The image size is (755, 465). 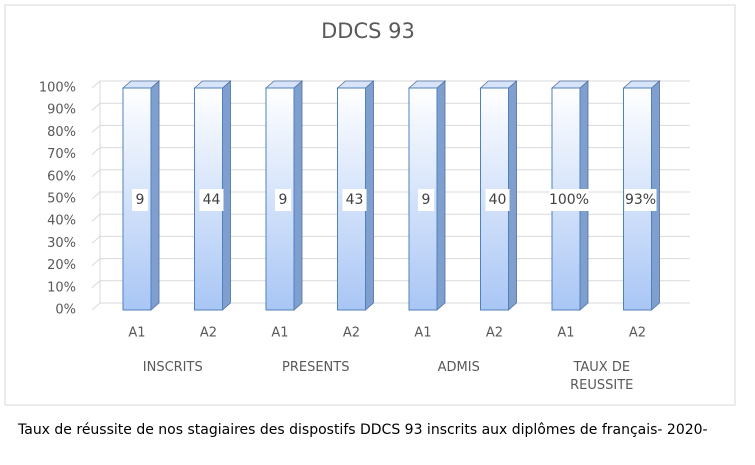 I want to click on y-tick-label: 90%, so click(x=61, y=110).